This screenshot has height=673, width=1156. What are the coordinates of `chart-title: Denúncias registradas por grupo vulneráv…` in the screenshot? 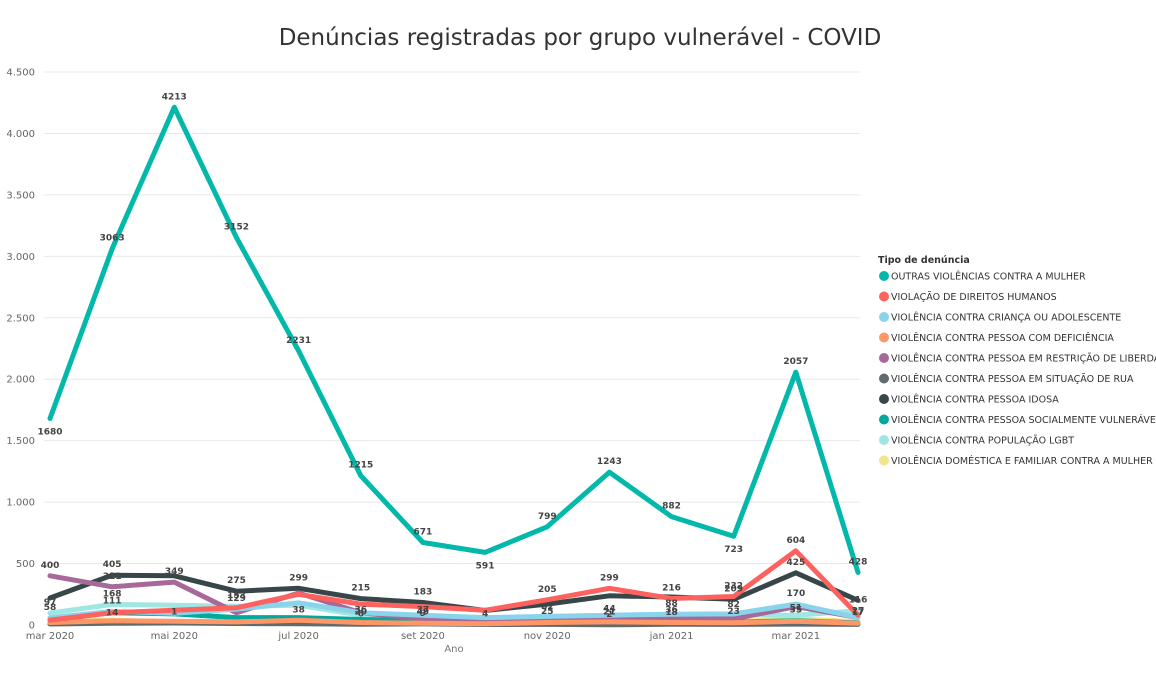 It's located at (580, 38).